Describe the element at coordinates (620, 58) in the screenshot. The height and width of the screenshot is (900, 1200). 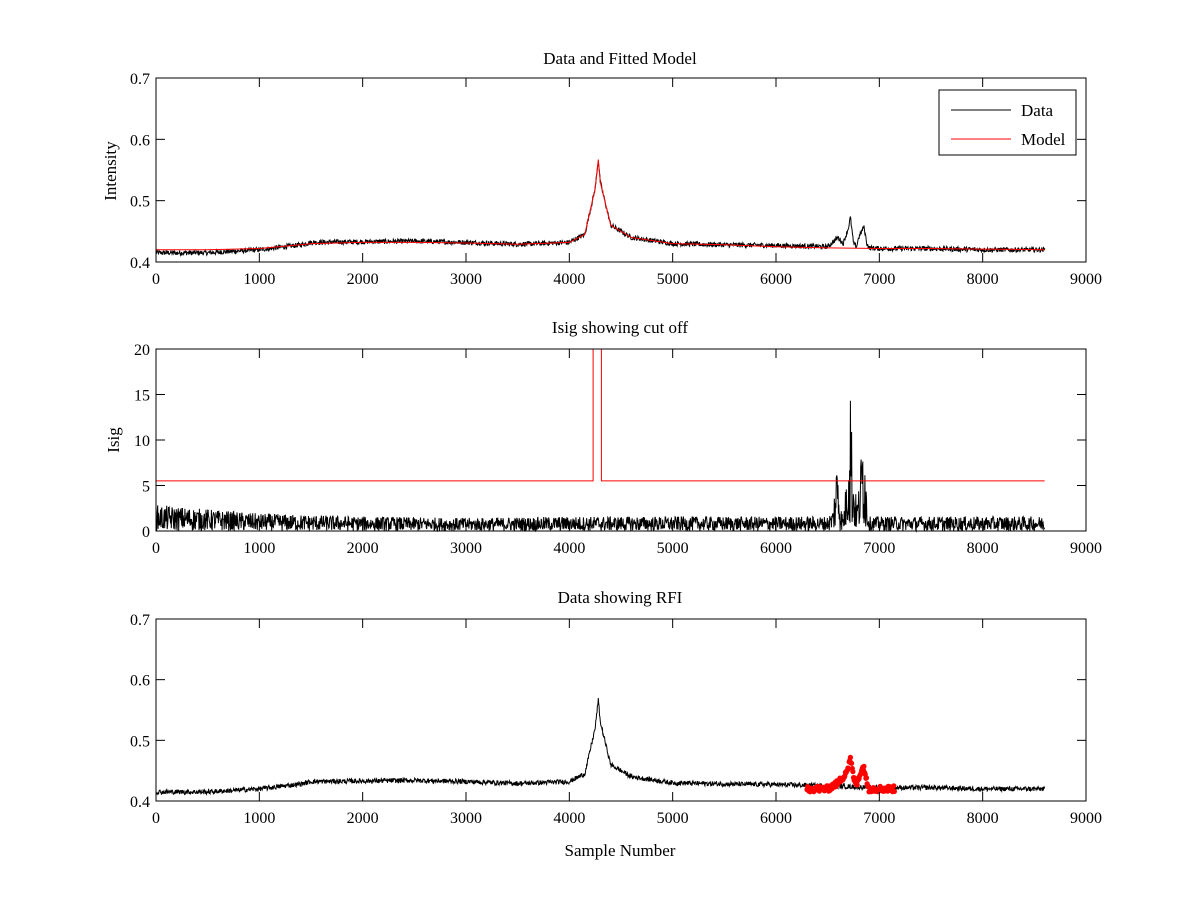
I see `panel-title: Data and Fitted Model` at that location.